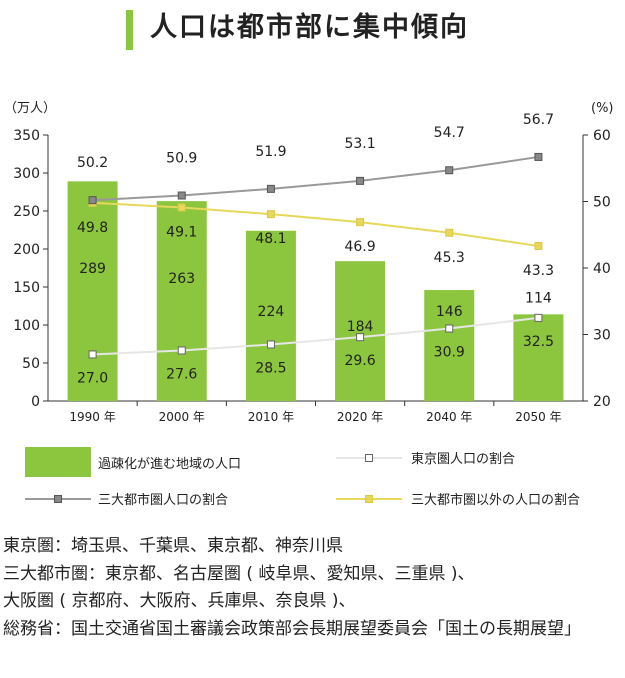 This screenshot has width=625, height=678. What do you see at coordinates (92, 228) in the screenshot?
I see `outside-metro-share-label: 49.8` at bounding box center [92, 228].